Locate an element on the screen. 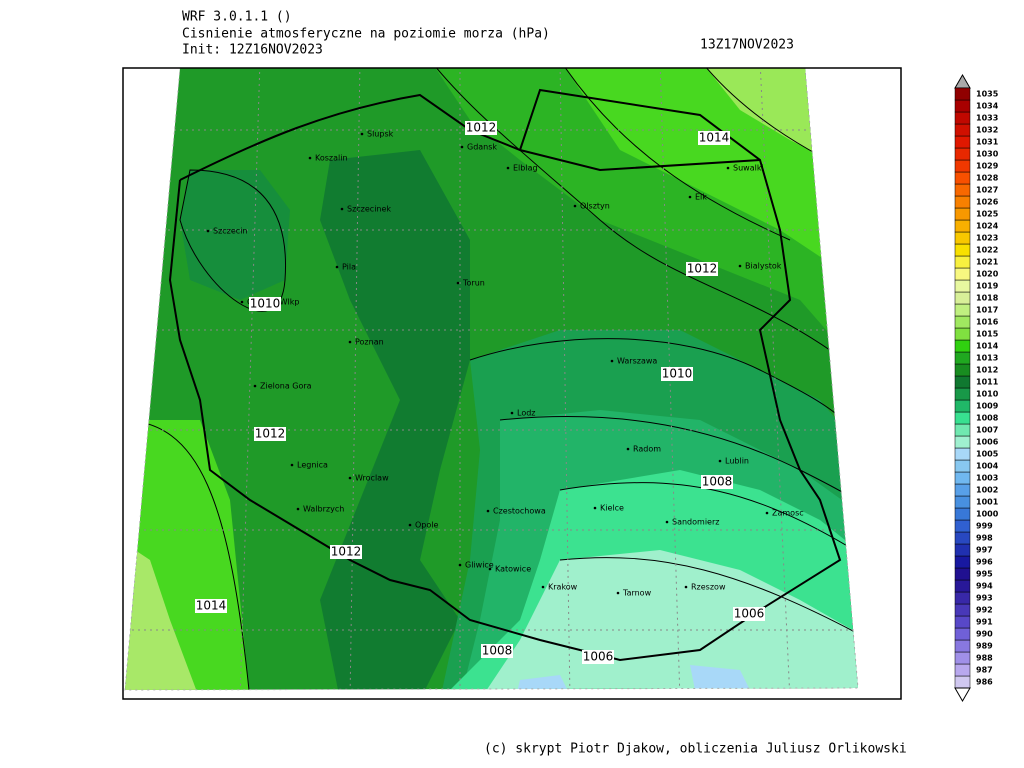 The height and width of the screenshot is (768, 1024). city-label: Lodz is located at coordinates (526, 413).